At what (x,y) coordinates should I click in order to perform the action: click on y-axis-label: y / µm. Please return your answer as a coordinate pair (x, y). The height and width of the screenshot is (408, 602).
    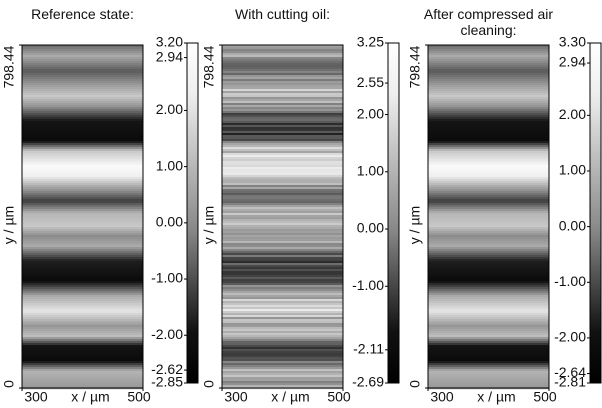
    Looking at the image, I should click on (209, 225).